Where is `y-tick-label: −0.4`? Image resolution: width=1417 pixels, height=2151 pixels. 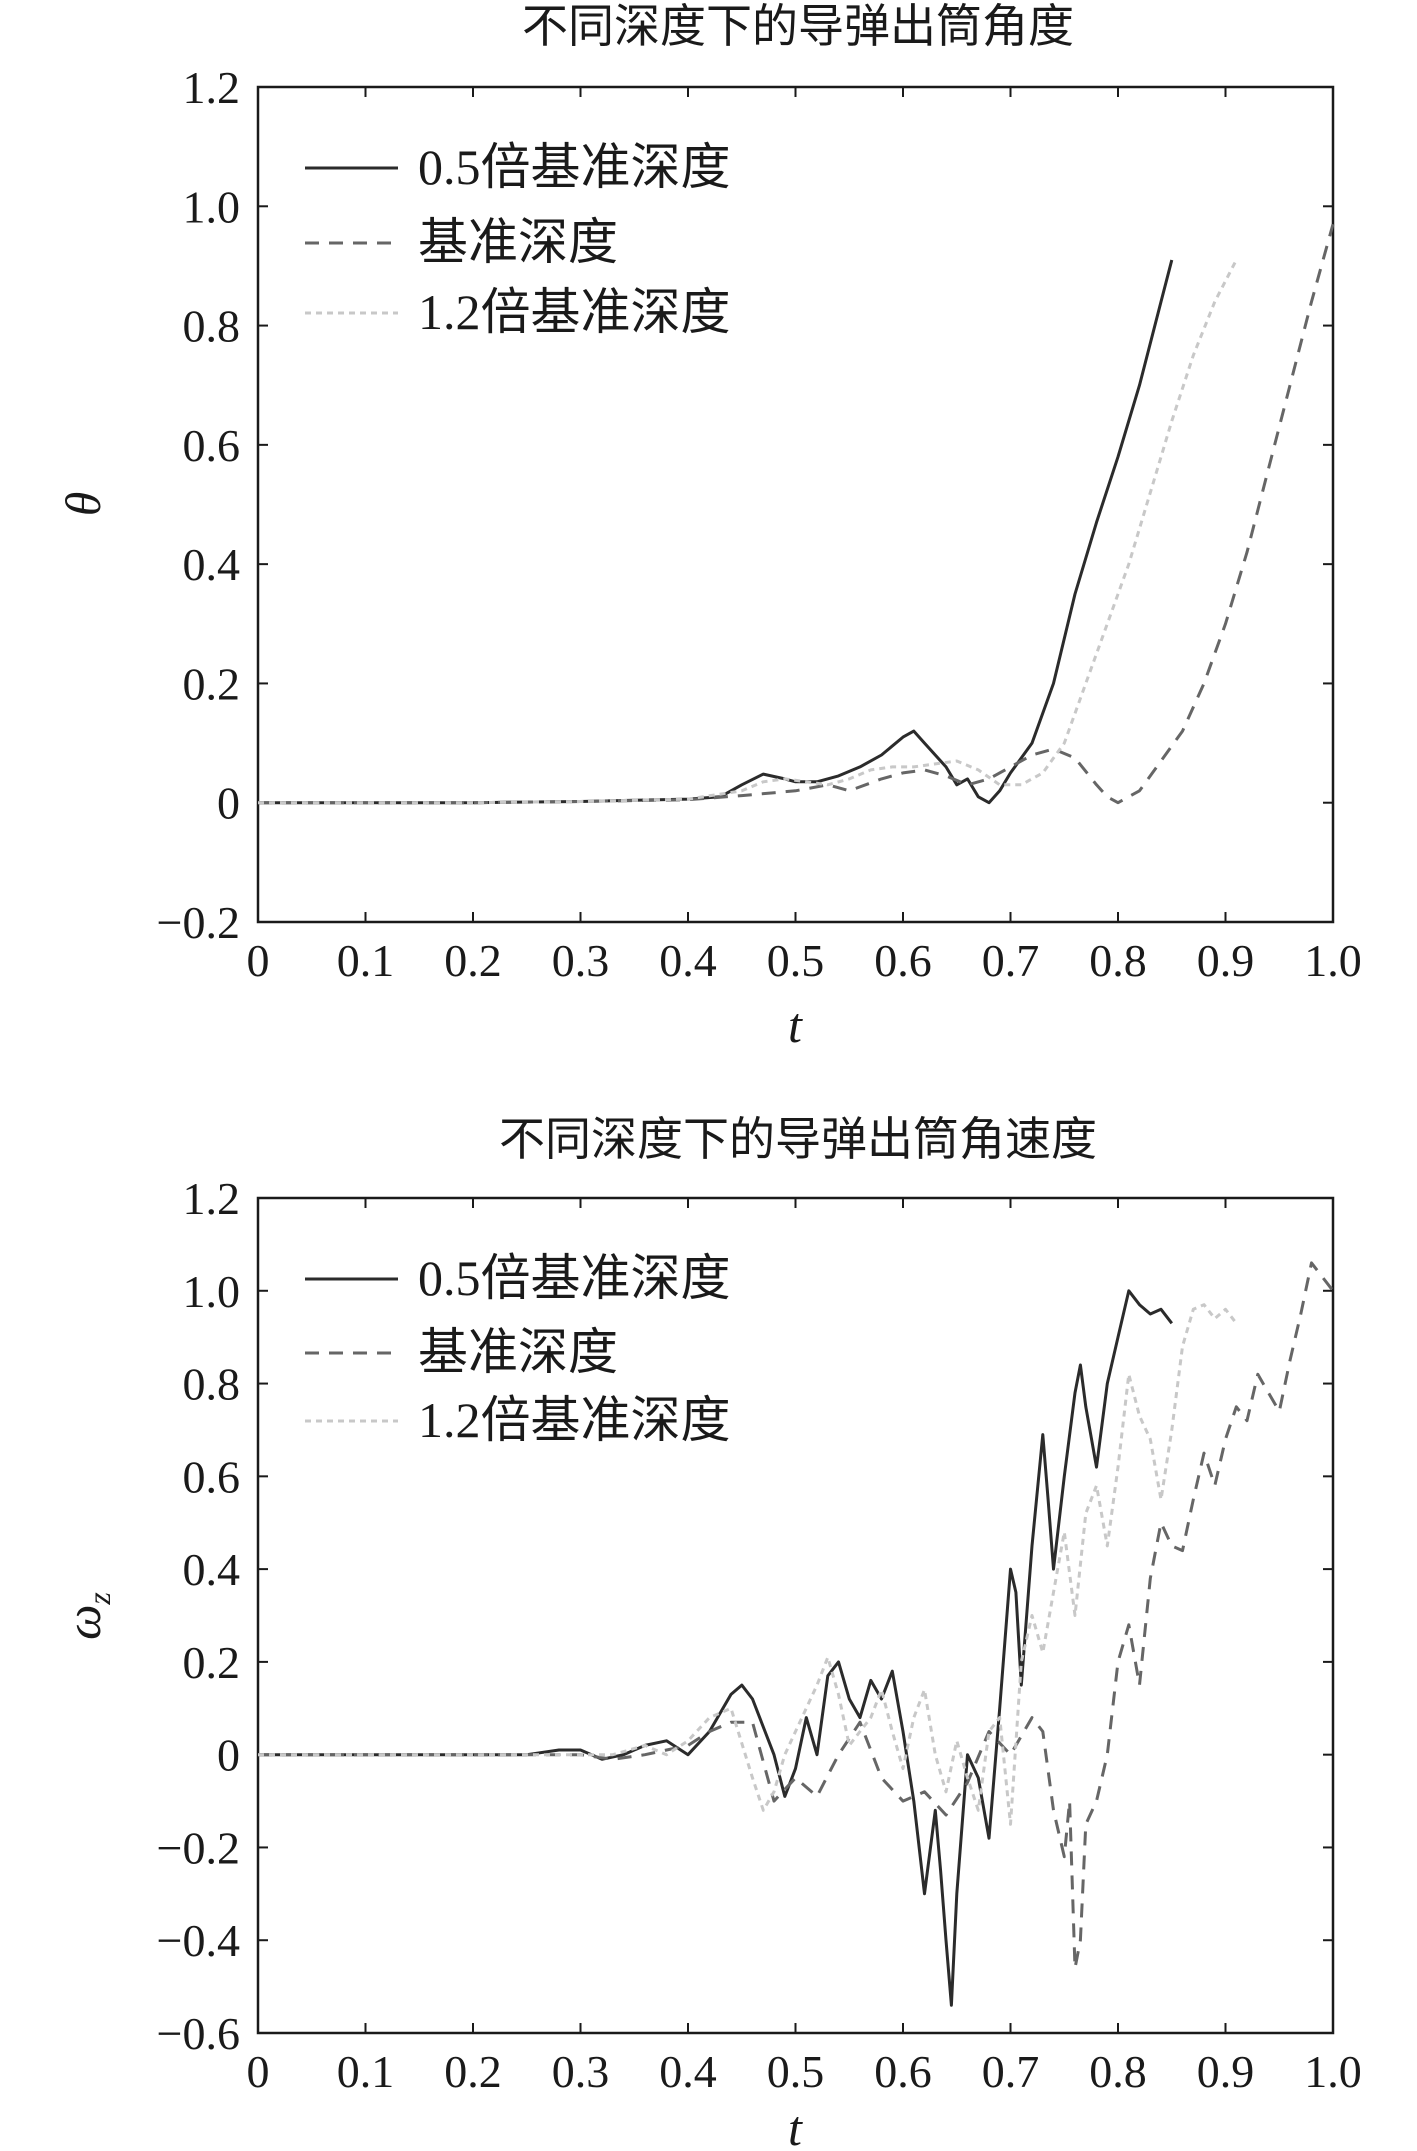 y-tick-label: −0.4 is located at coordinates (198, 1940).